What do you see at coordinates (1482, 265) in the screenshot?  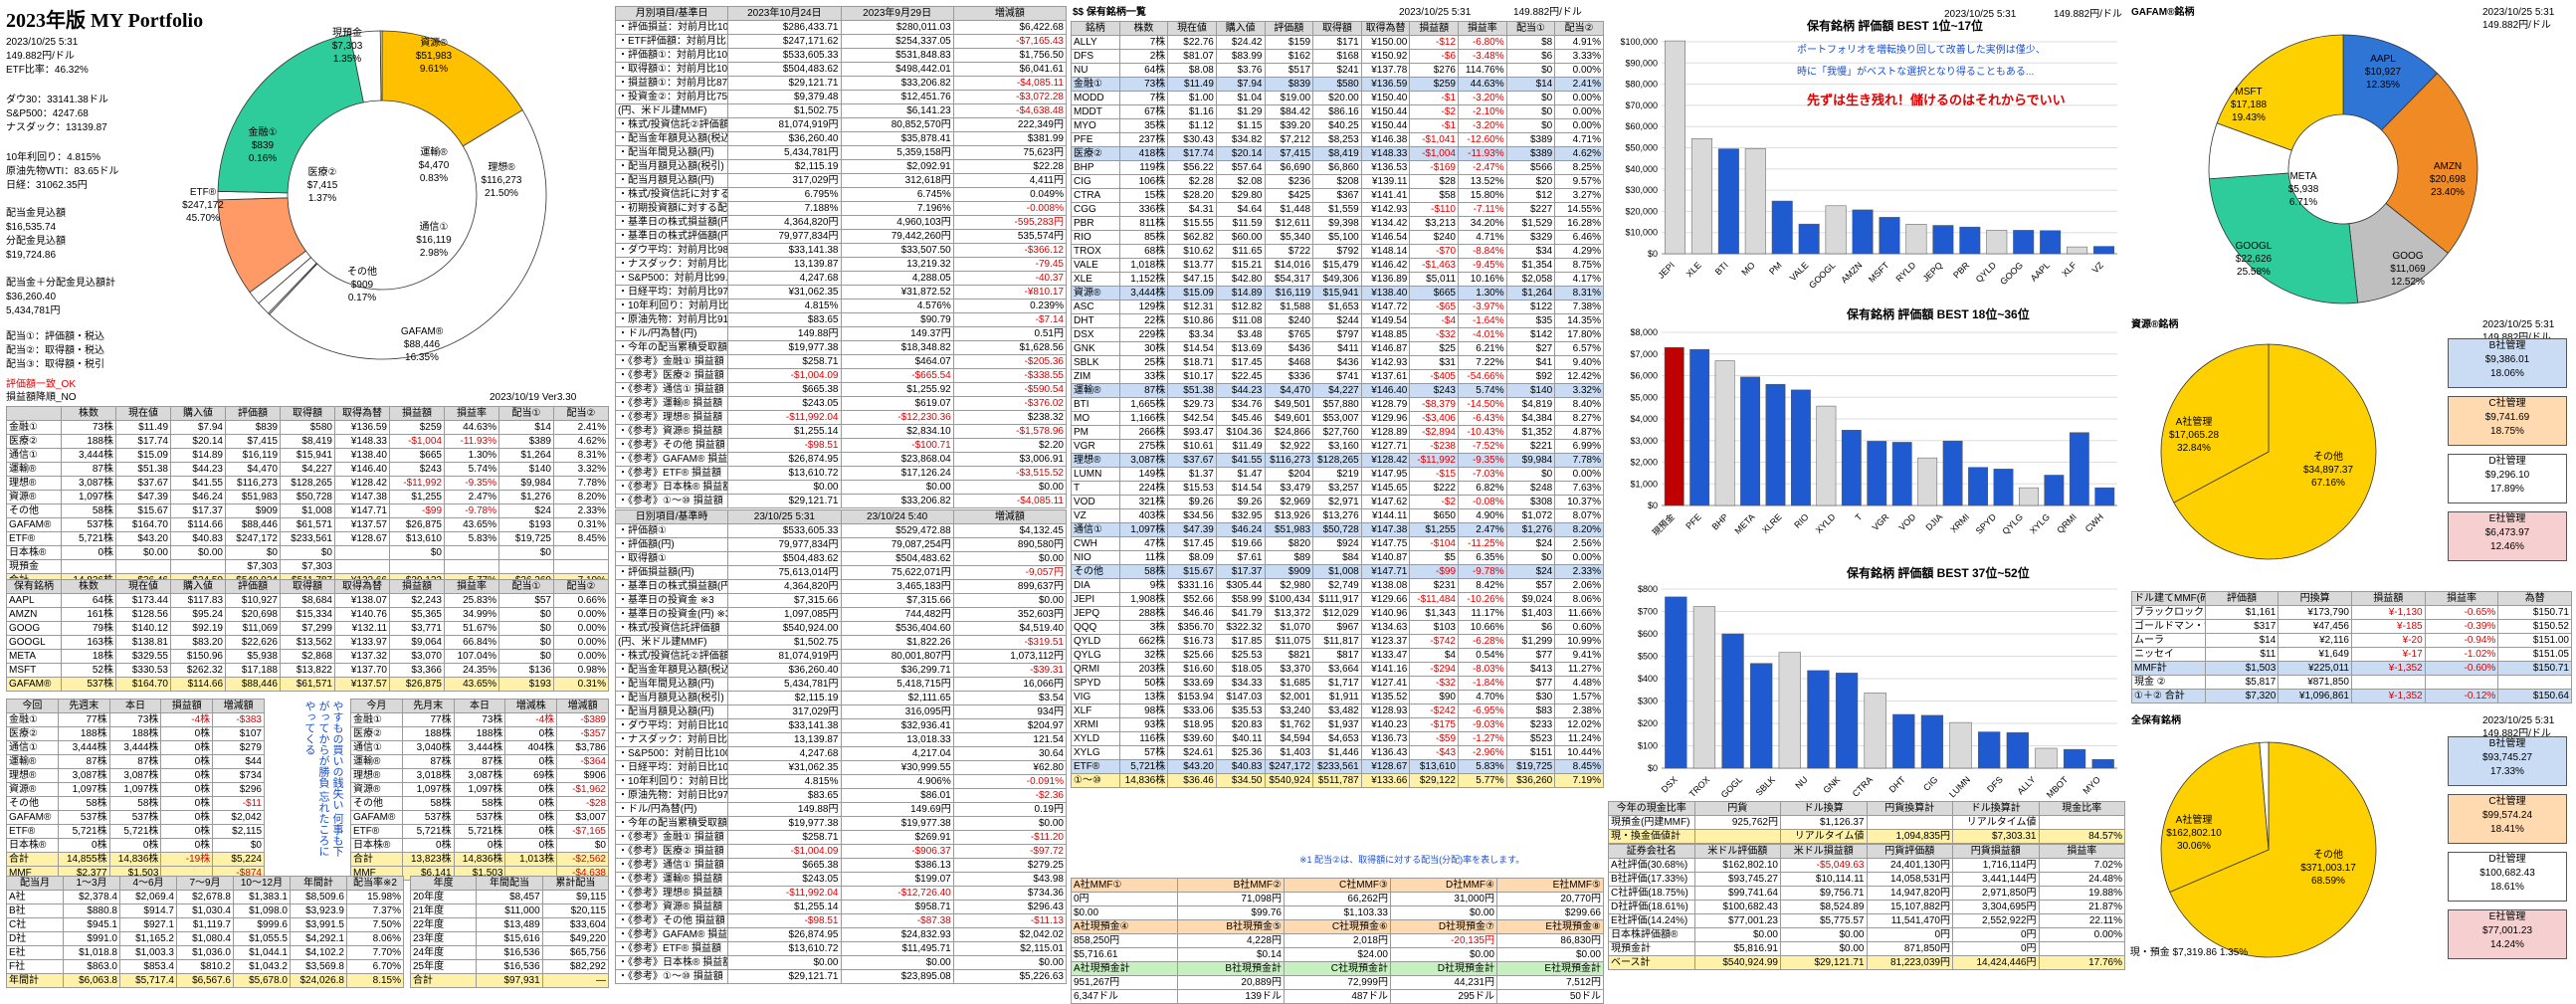 I see `holding-cell: -9.45%` at bounding box center [1482, 265].